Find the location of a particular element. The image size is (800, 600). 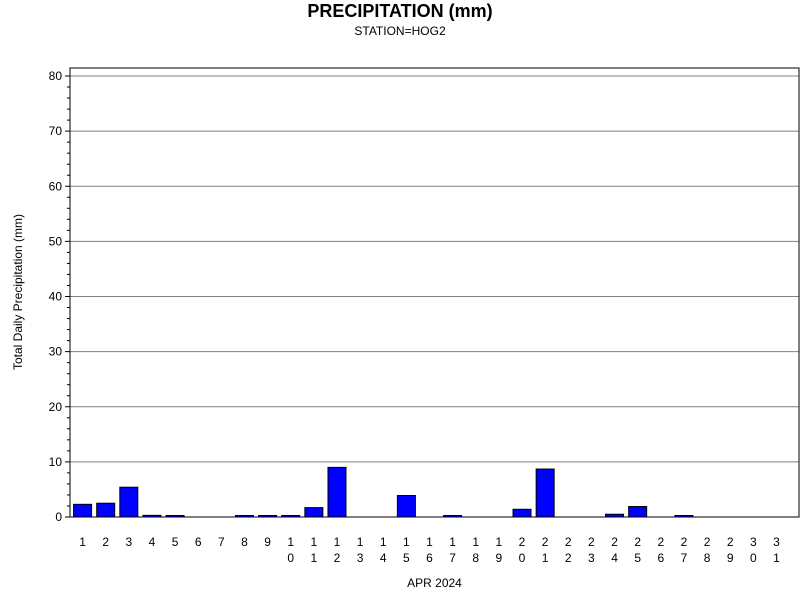

chart-title: PRECIPITATION (mm) is located at coordinates (400, 11).